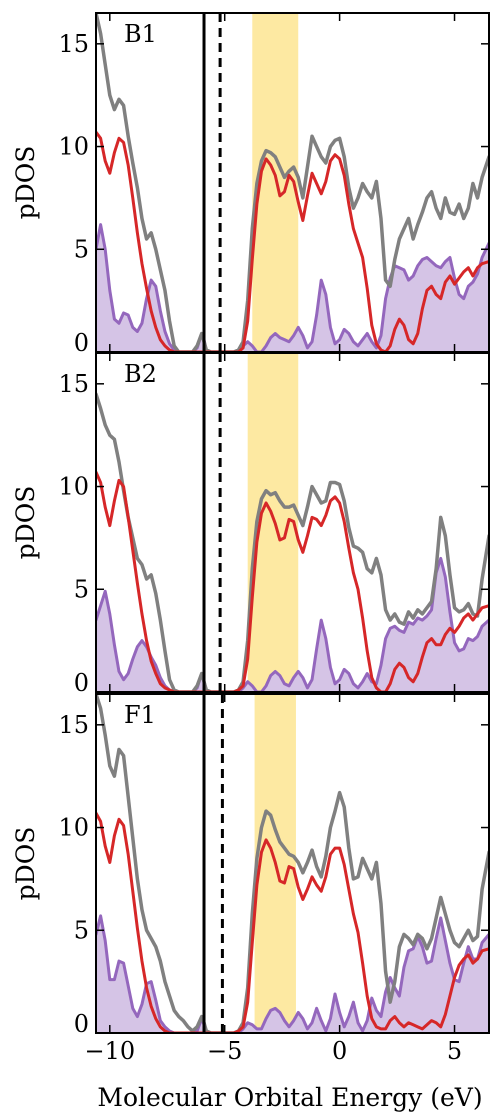  I want to click on x-tick-label: 5, so click(454, 1051).